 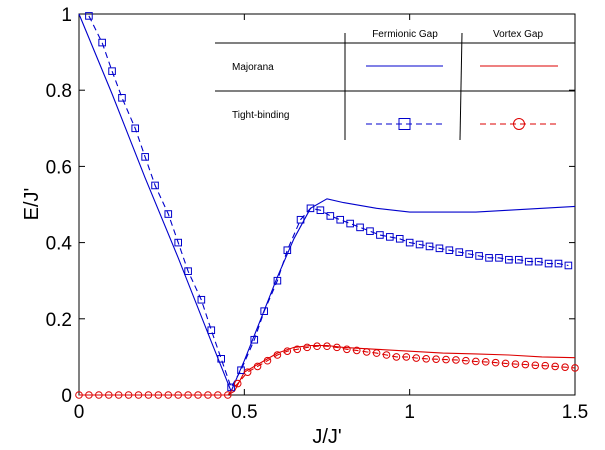 I want to click on legend-rule-col2, so click(x=461, y=86).